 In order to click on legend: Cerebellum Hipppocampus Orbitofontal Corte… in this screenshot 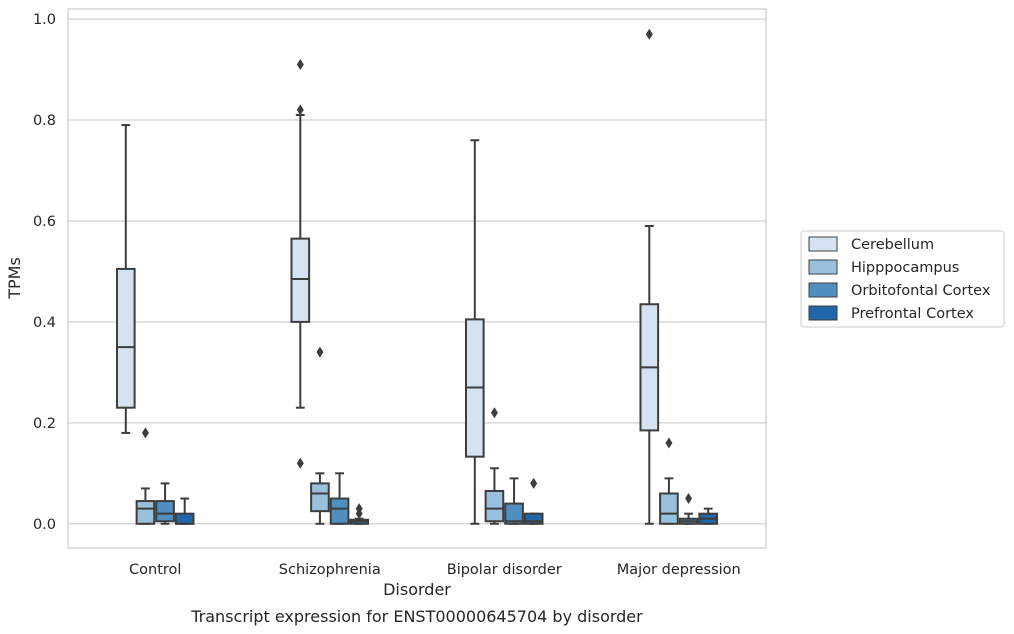, I will do `click(902, 279)`.